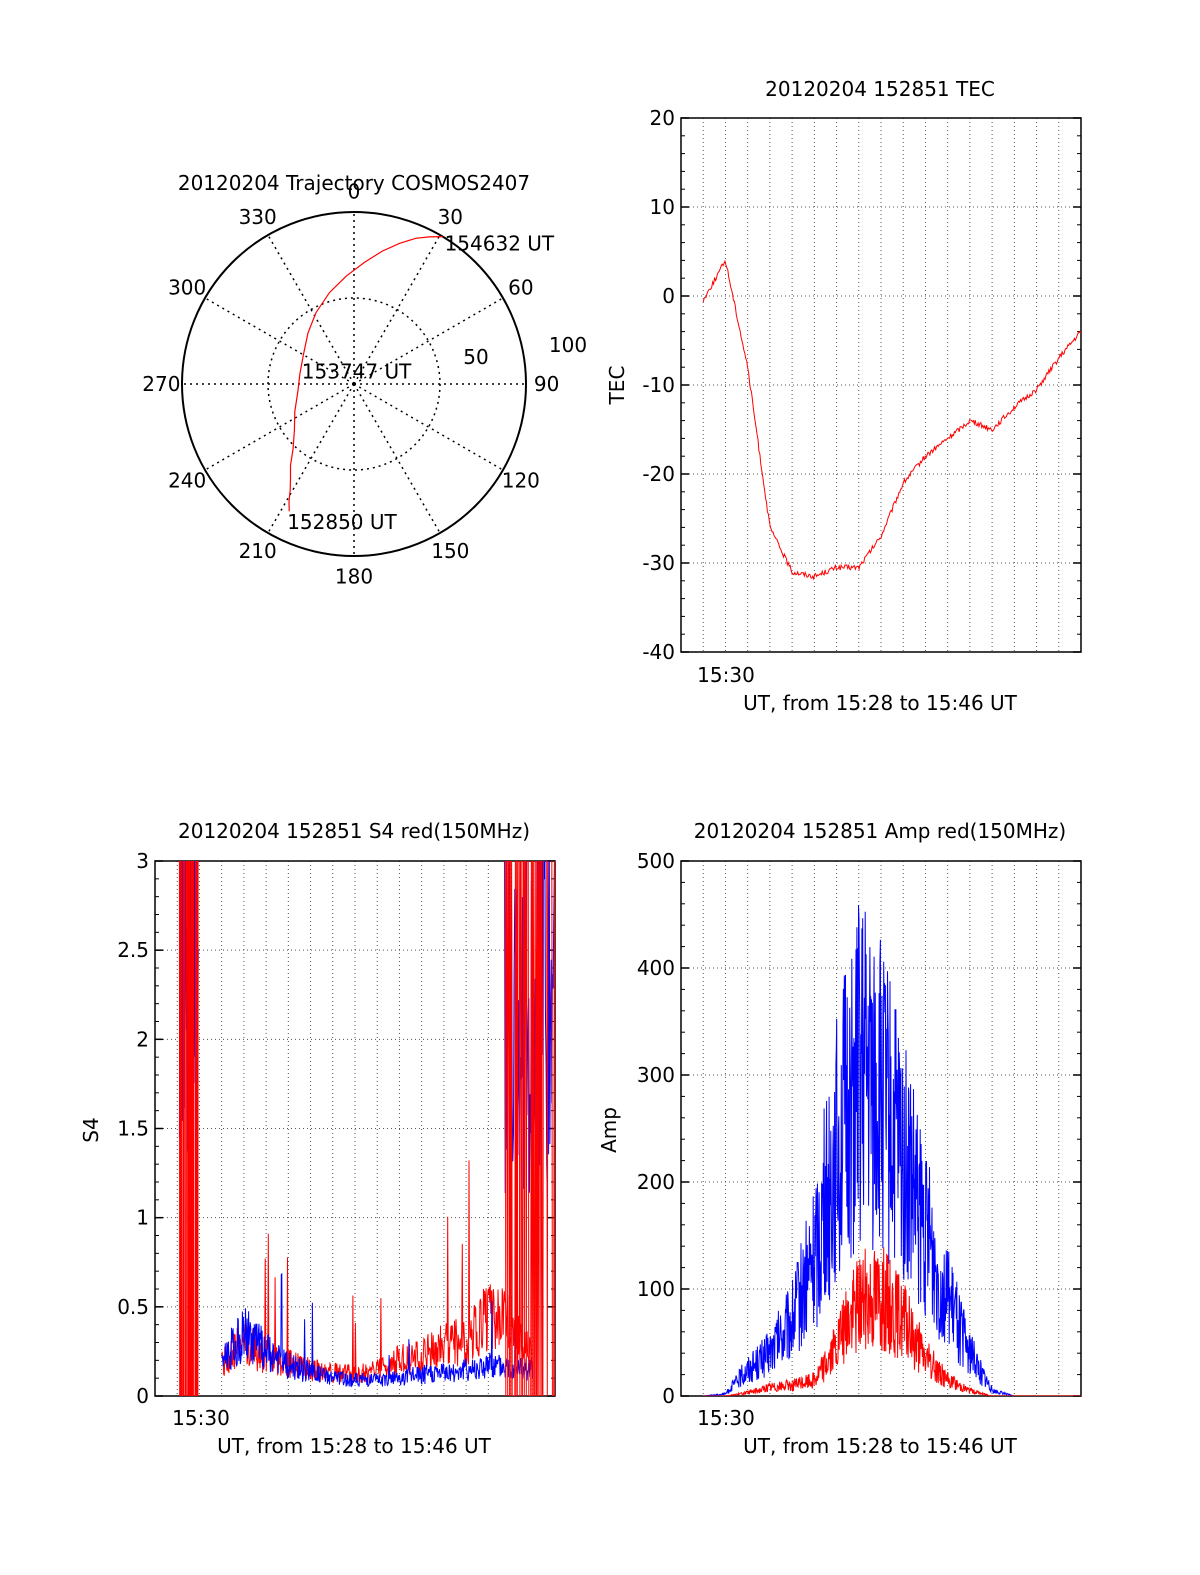 The height and width of the screenshot is (1575, 1200). I want to click on ytick-label: 2, so click(142, 1039).